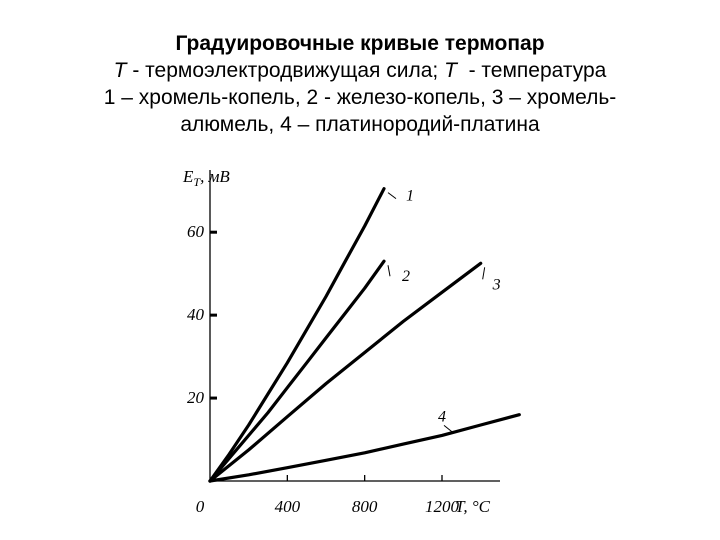  I want to click on y-axis-label: ET, мВ, so click(206, 178).